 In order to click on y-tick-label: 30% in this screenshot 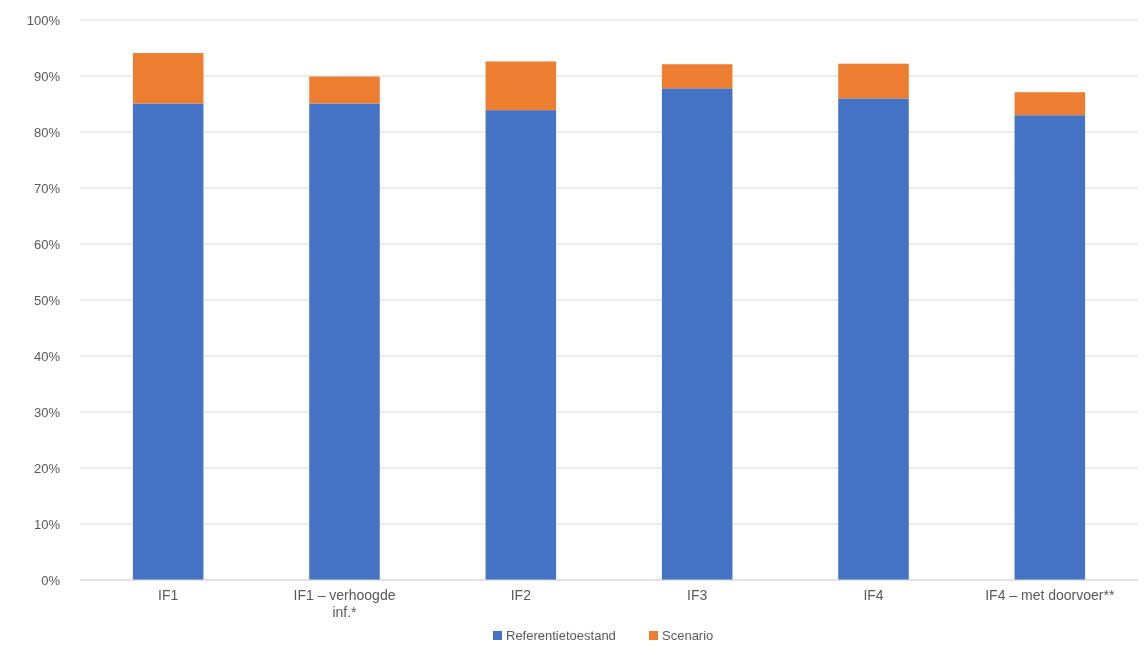, I will do `click(47, 412)`.